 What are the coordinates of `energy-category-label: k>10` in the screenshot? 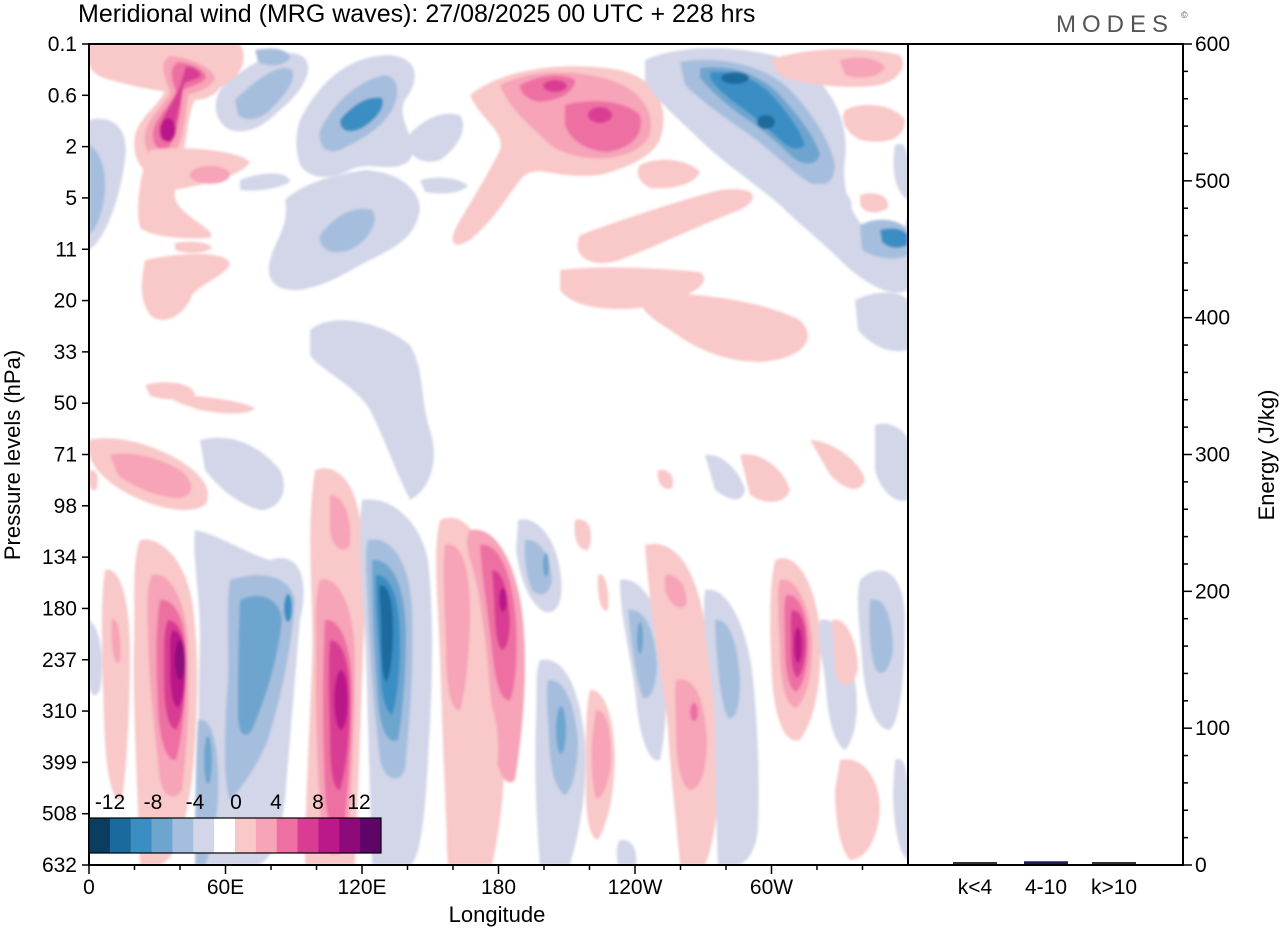 It's located at (1114, 887).